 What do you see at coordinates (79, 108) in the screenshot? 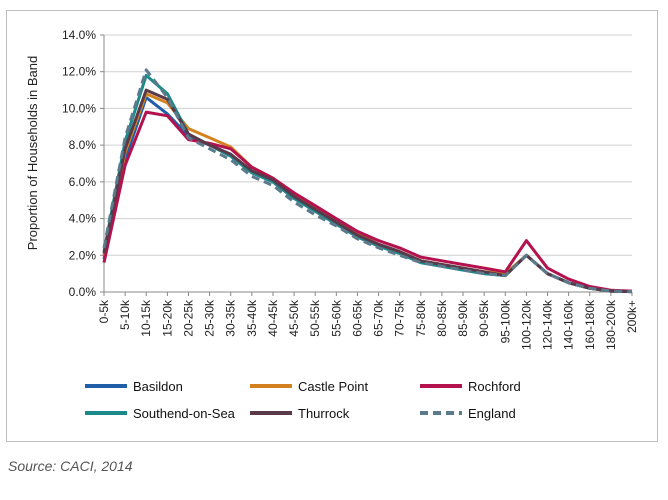
I see `y-tick-label: 10.0%` at bounding box center [79, 108].